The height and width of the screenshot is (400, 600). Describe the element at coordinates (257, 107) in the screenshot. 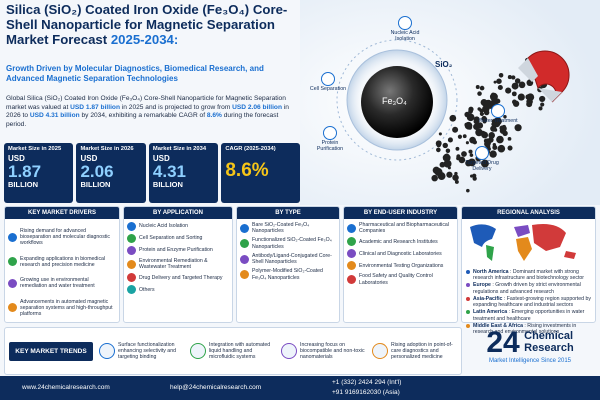

I see `intro-highlight: USD 2.06 billion` at that location.